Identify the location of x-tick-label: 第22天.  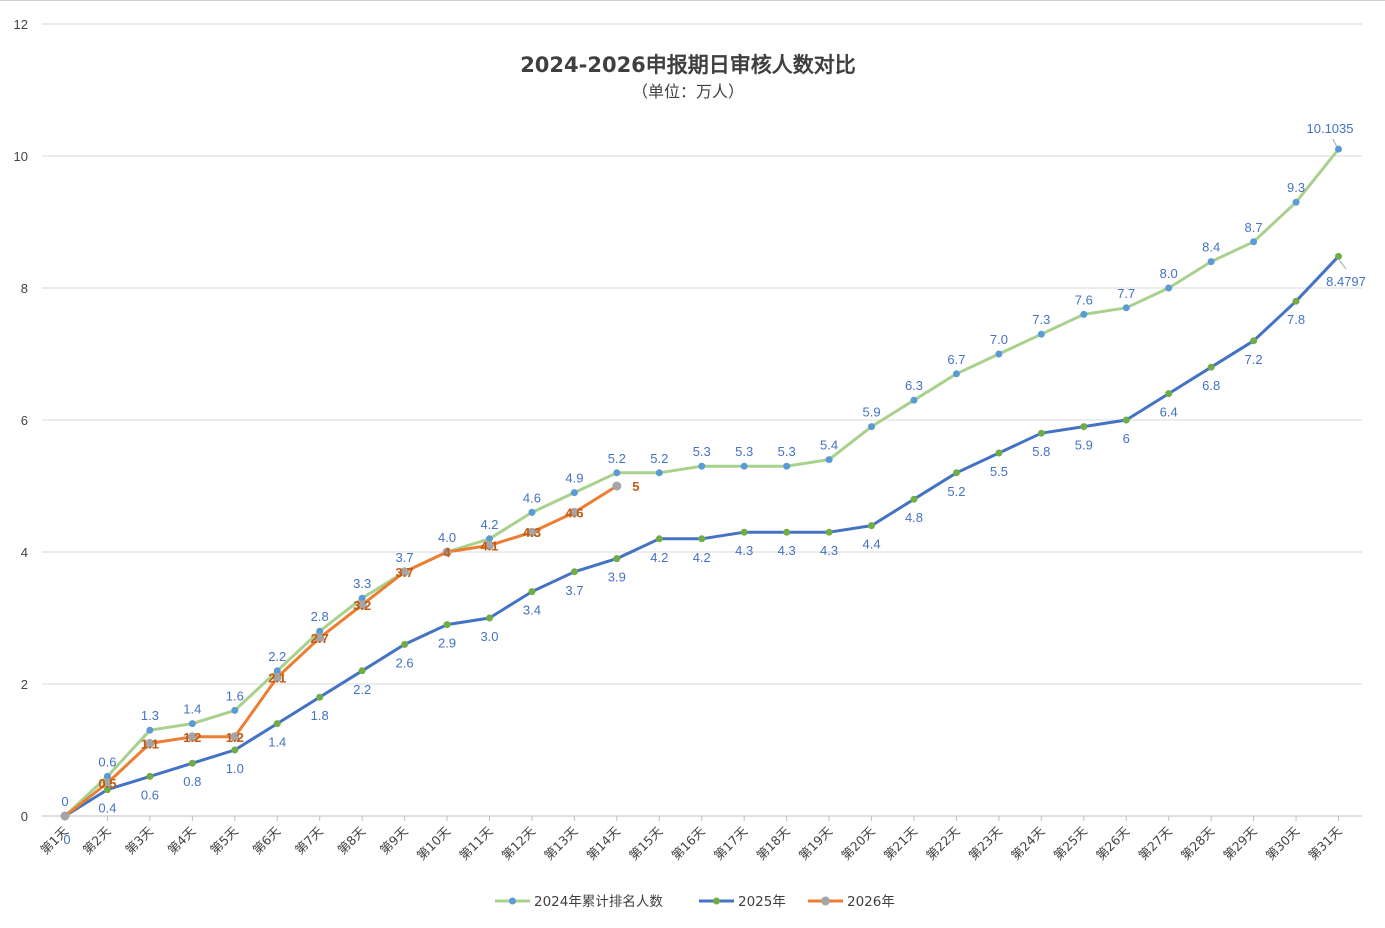
(943, 843).